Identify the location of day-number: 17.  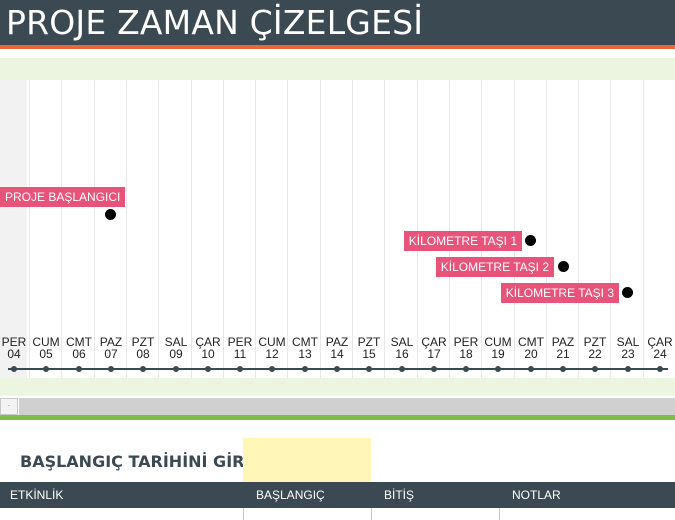
(434, 354).